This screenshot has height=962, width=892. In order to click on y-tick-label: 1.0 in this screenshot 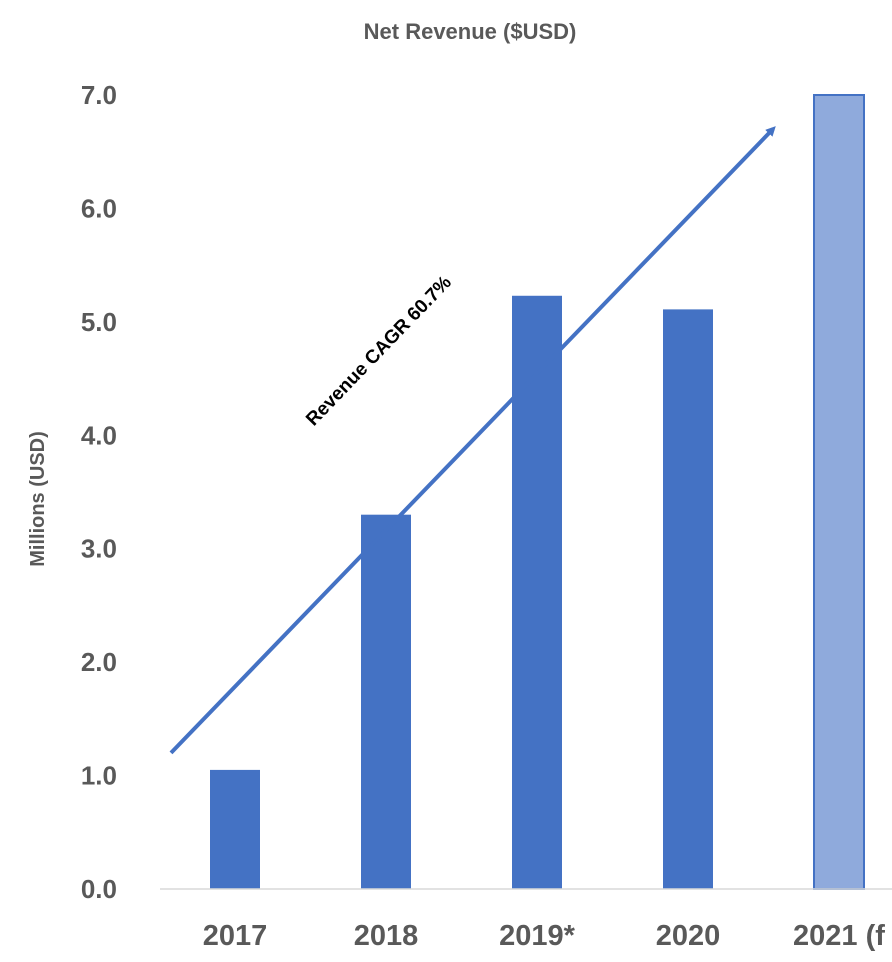, I will do `click(99, 776)`.